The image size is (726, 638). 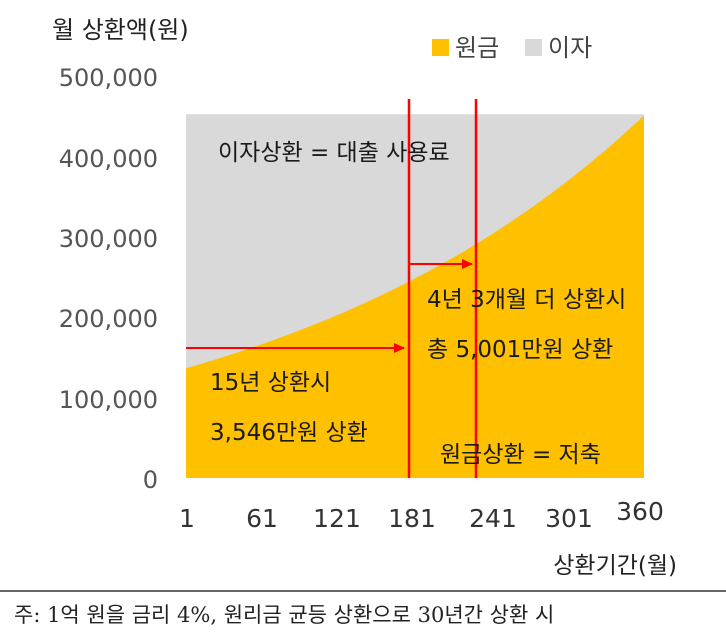 I want to click on annotation-extra-line1: 4년 3개월 더 상환시, so click(x=526, y=300).